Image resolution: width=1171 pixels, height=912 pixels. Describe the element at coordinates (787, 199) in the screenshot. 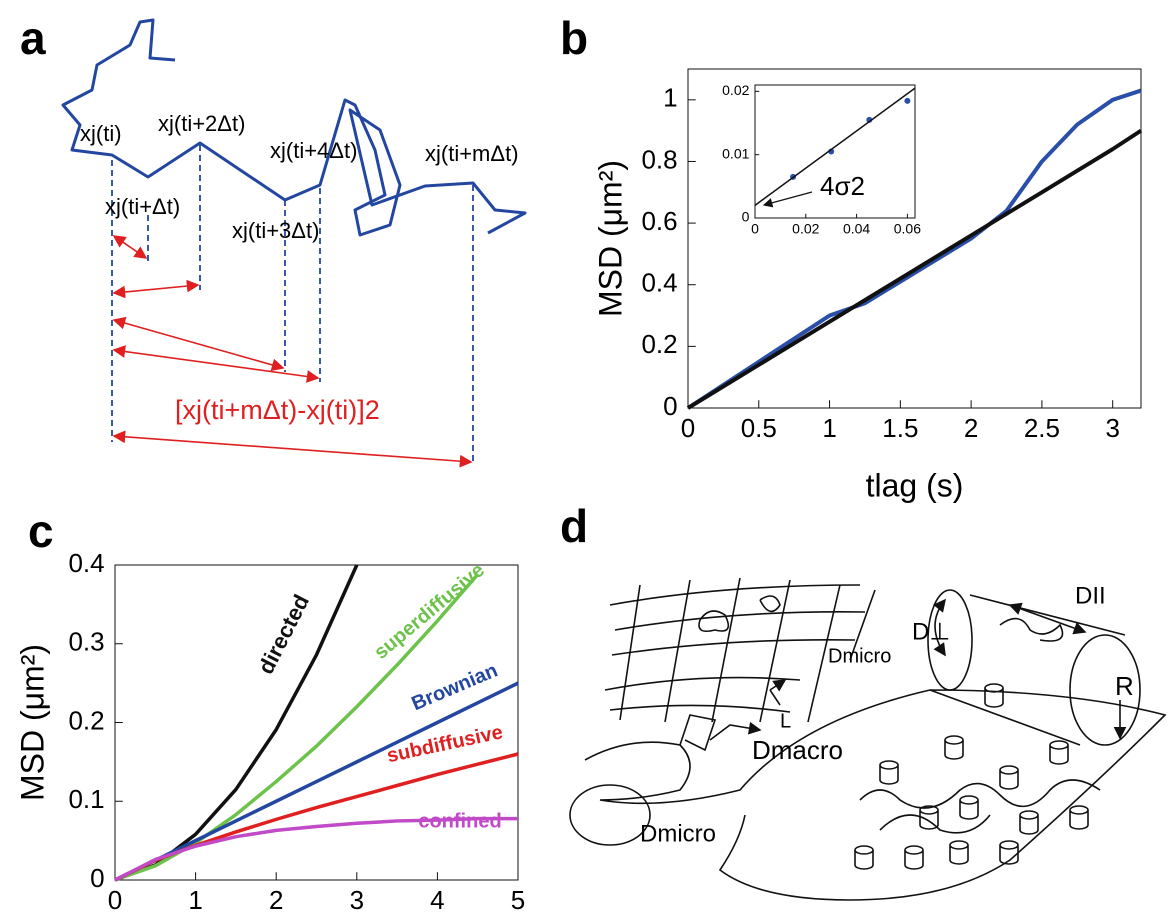

I see `annotation-arrow` at that location.